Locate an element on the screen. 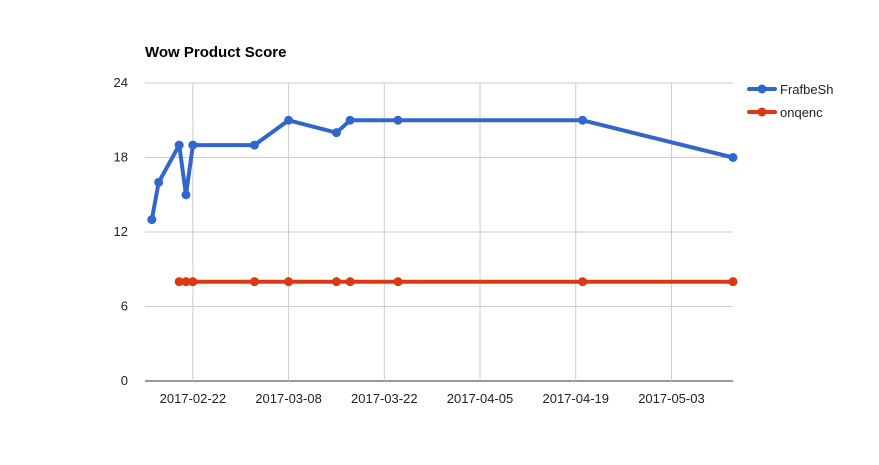 Image resolution: width=879 pixels, height=465 pixels. legend: FrafbeSh onqenc is located at coordinates (790, 101).